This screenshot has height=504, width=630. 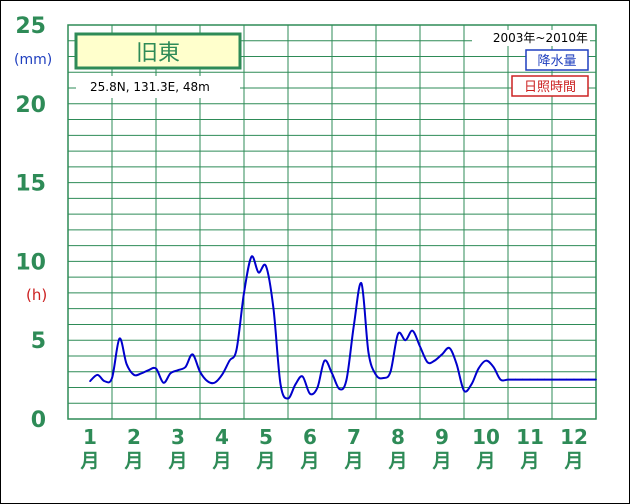 What do you see at coordinates (556, 61) in the screenshot?
I see `legend-precip-label: 降水量` at bounding box center [556, 61].